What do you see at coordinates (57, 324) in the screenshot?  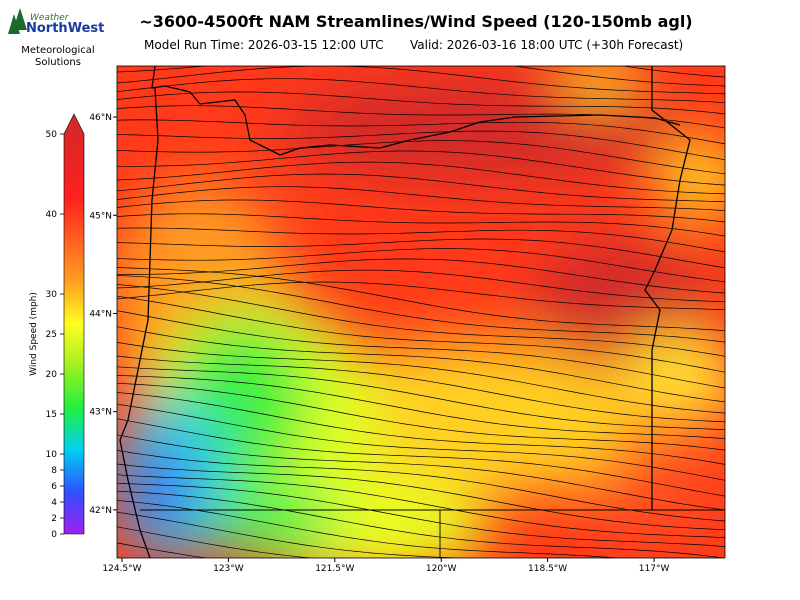 I see `colorbar: Wind Speed (mph)` at bounding box center [57, 324].